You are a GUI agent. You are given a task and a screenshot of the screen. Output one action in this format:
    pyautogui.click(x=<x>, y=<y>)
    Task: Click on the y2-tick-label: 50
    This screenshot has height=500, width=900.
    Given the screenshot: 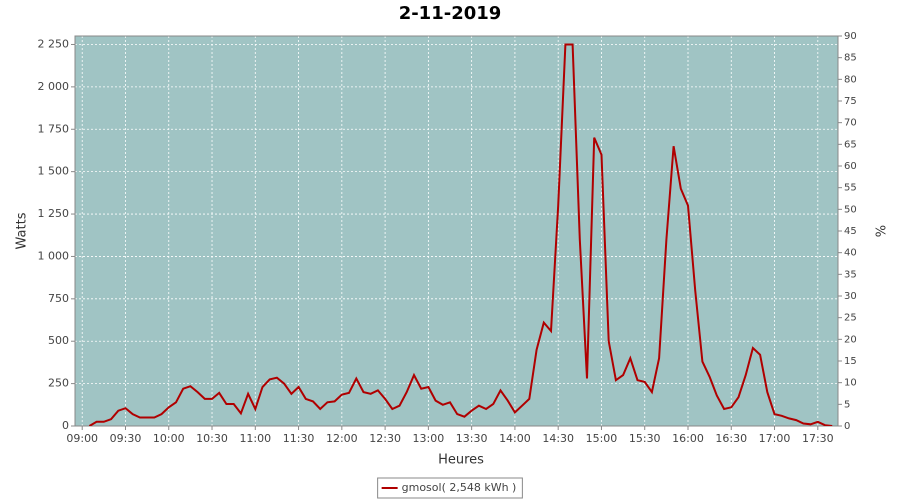 What is the action you would take?
    pyautogui.click(x=850, y=209)
    